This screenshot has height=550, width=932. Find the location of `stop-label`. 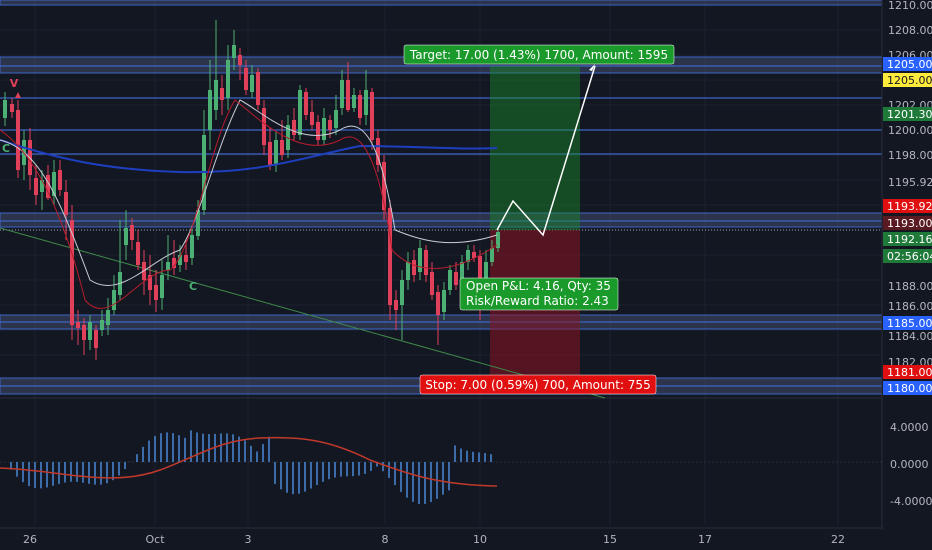

stop-label is located at coordinates (538, 384).